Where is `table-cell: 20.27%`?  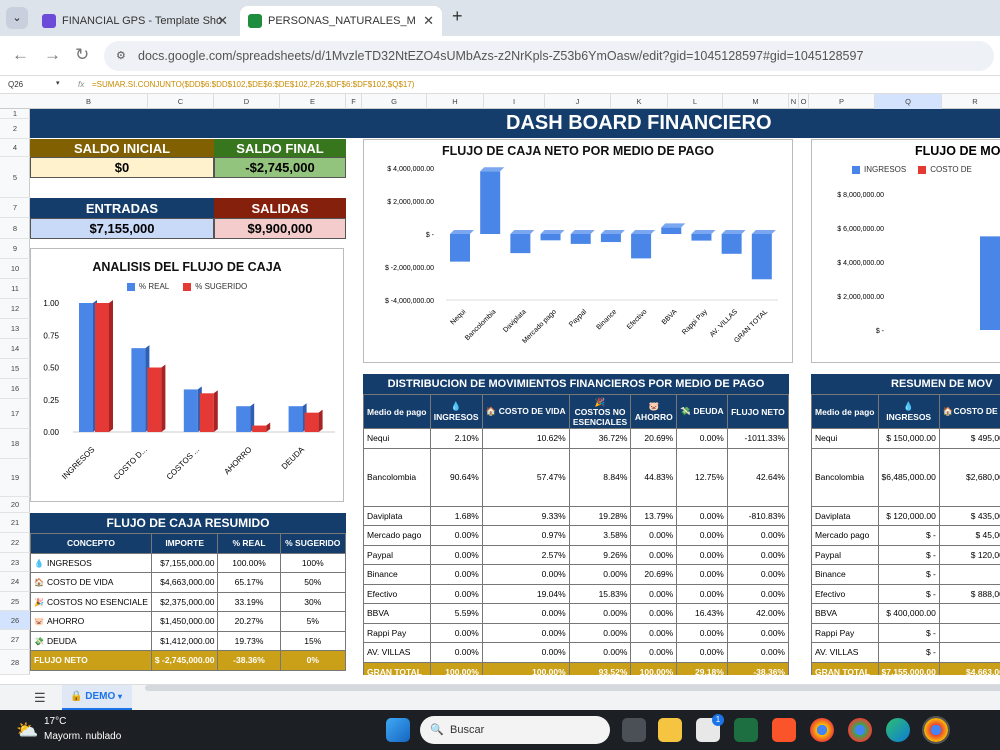
table-cell: 20.27% is located at coordinates (249, 621).